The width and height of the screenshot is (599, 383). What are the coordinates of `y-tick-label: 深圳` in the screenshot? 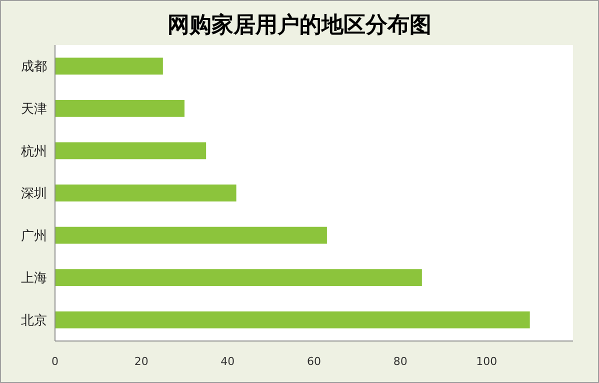 It's located at (34, 194).